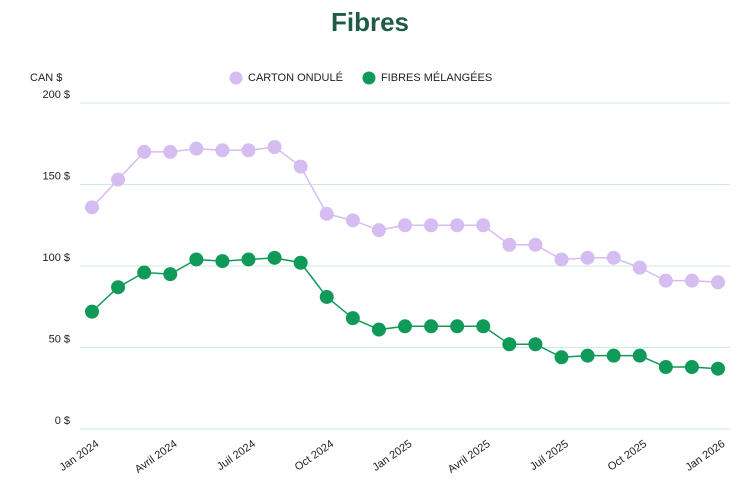  I want to click on y-axis-label: CAN $, so click(46, 78).